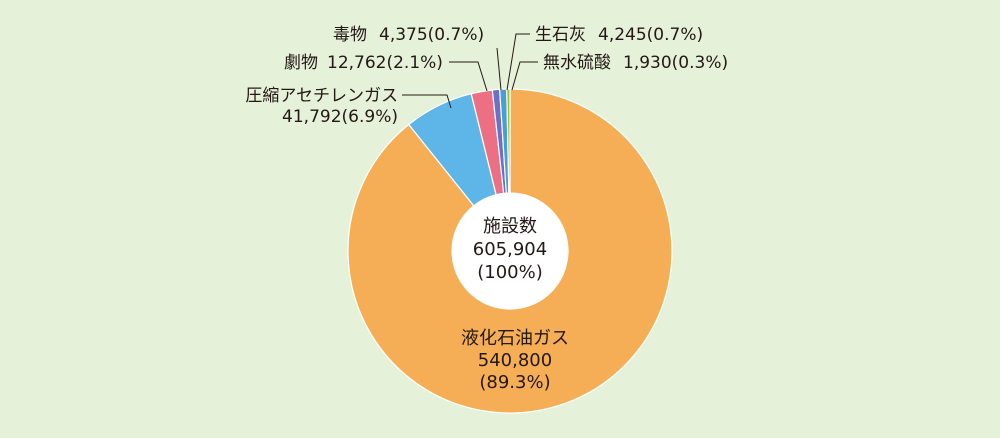  What do you see at coordinates (350, 35) in the screenshot?
I see `label-dokubutsu-name: 毒物` at bounding box center [350, 35].